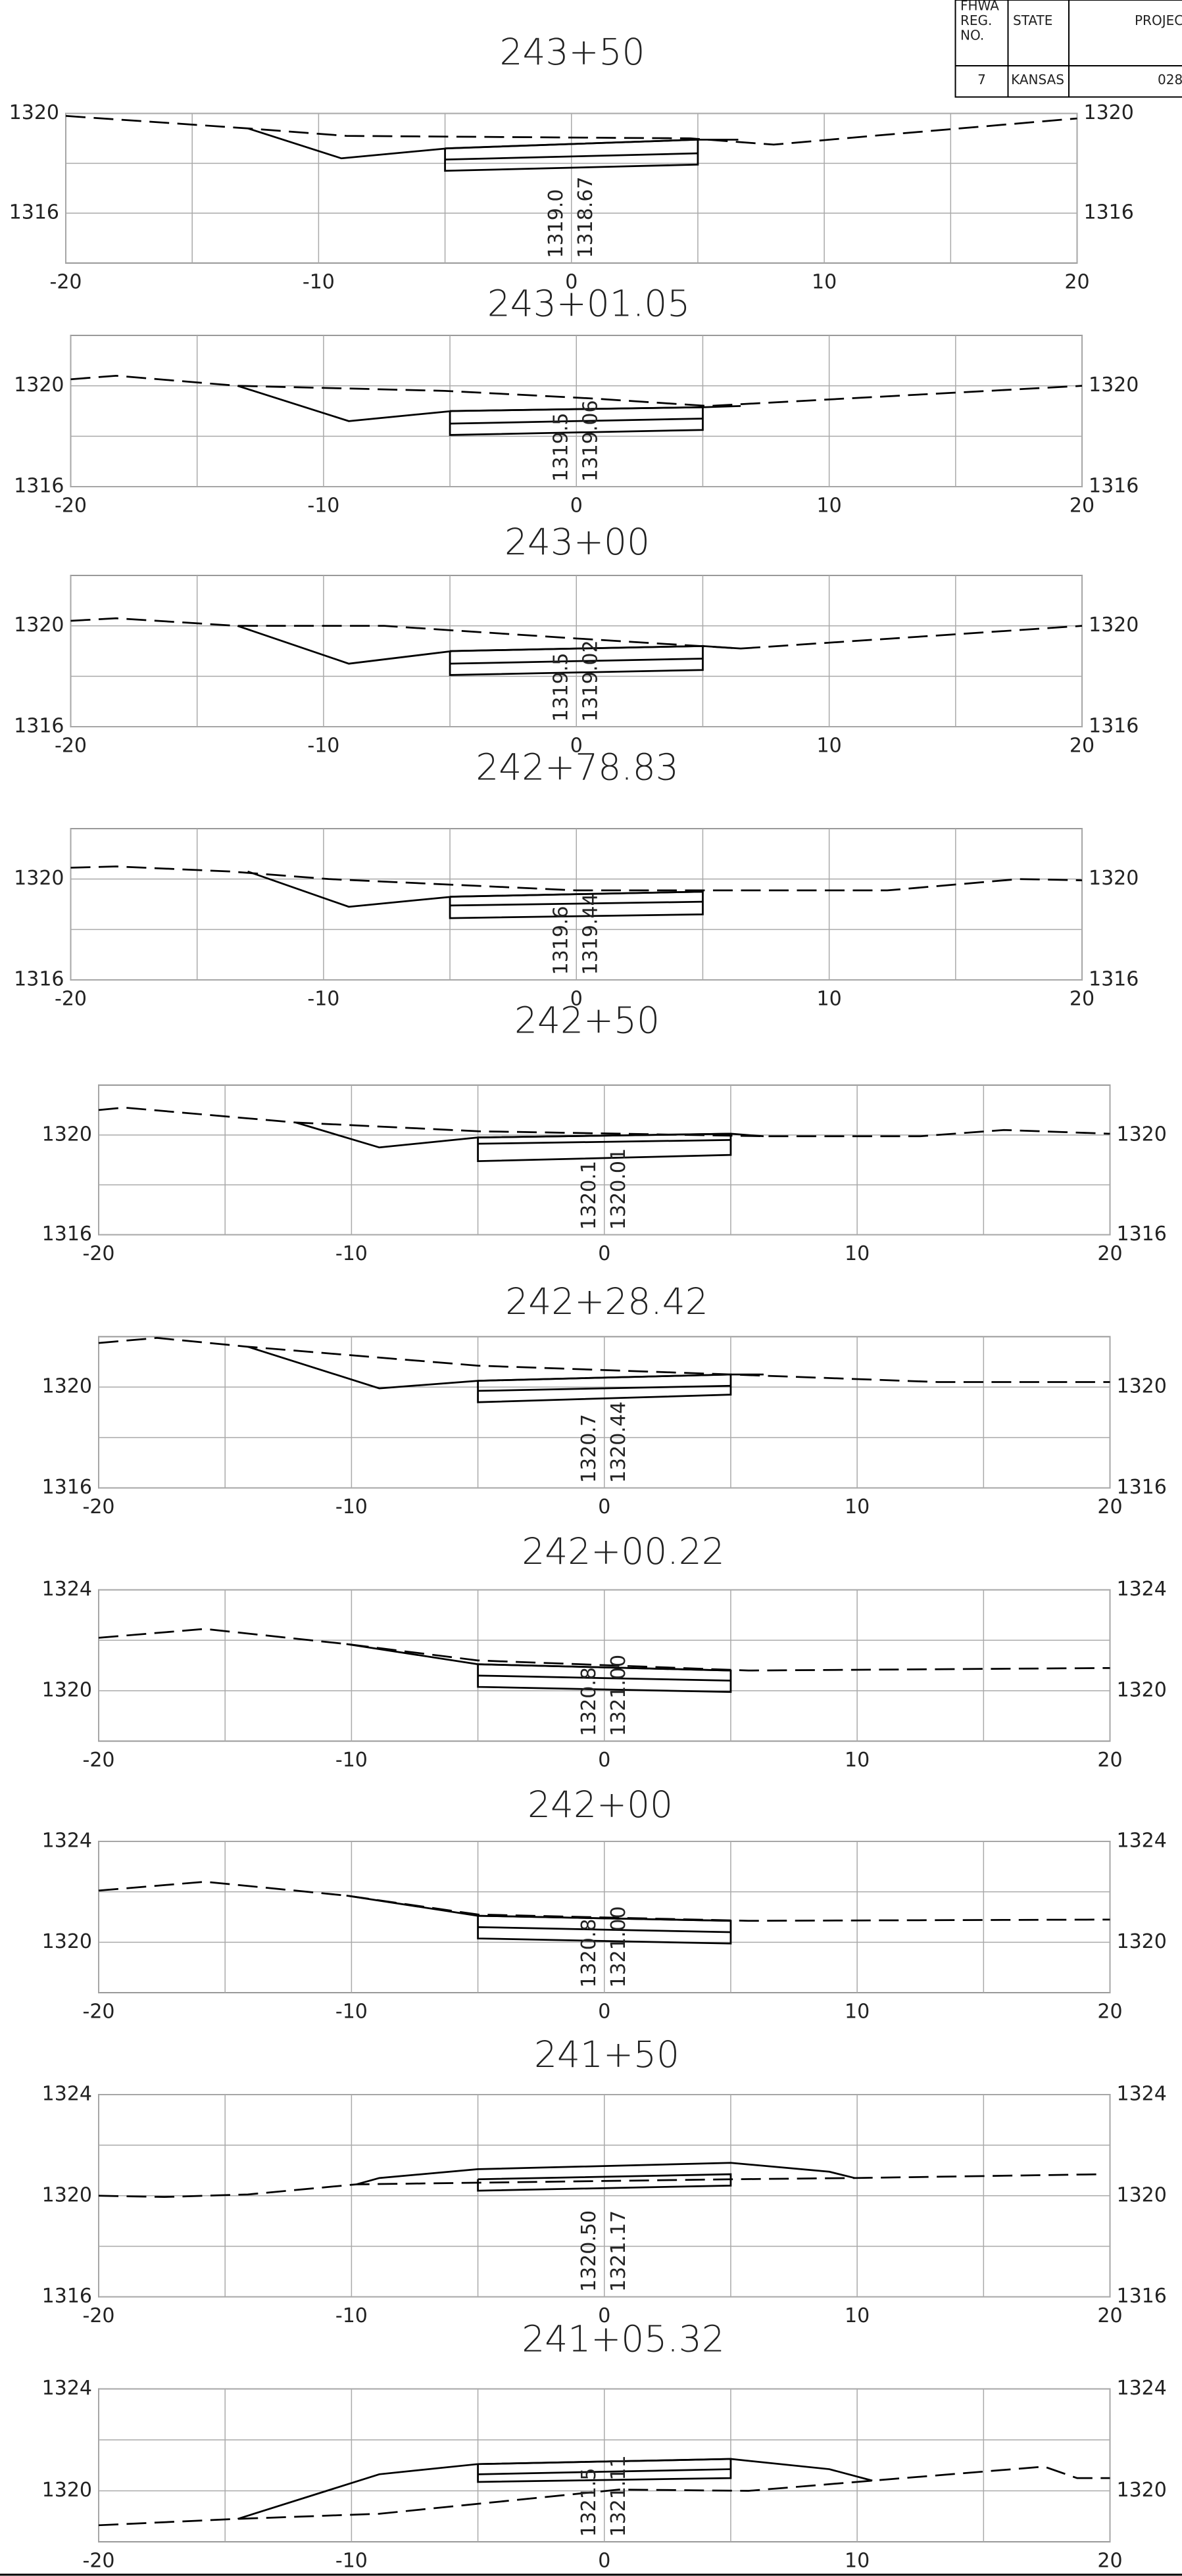 Image resolution: width=1182 pixels, height=2576 pixels. I want to click on section-title: 241+05.32, so click(624, 2339).